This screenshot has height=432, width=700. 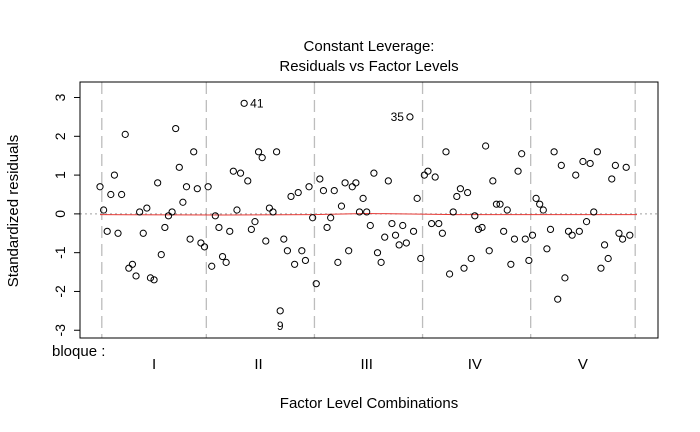 What do you see at coordinates (60, 291) in the screenshot?
I see `y-tick-label: -2` at bounding box center [60, 291].